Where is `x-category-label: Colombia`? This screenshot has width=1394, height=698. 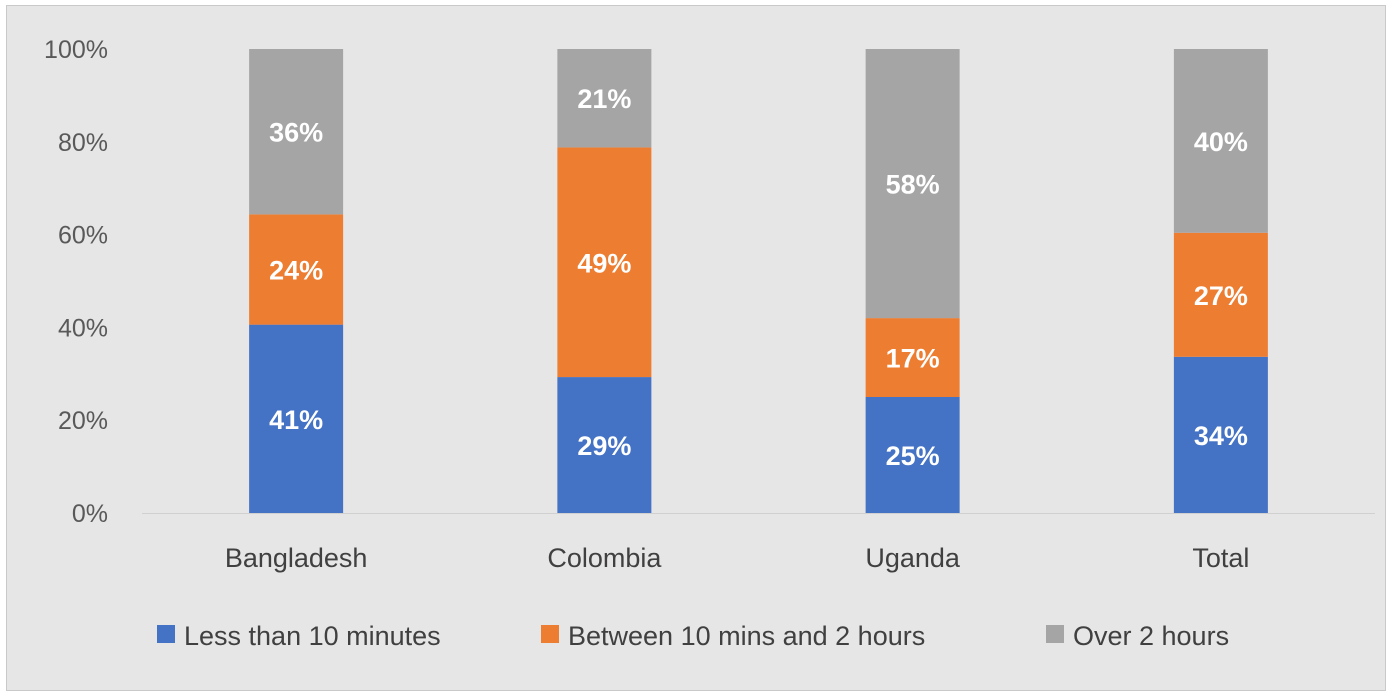
x-category-label: Colombia is located at coordinates (604, 558).